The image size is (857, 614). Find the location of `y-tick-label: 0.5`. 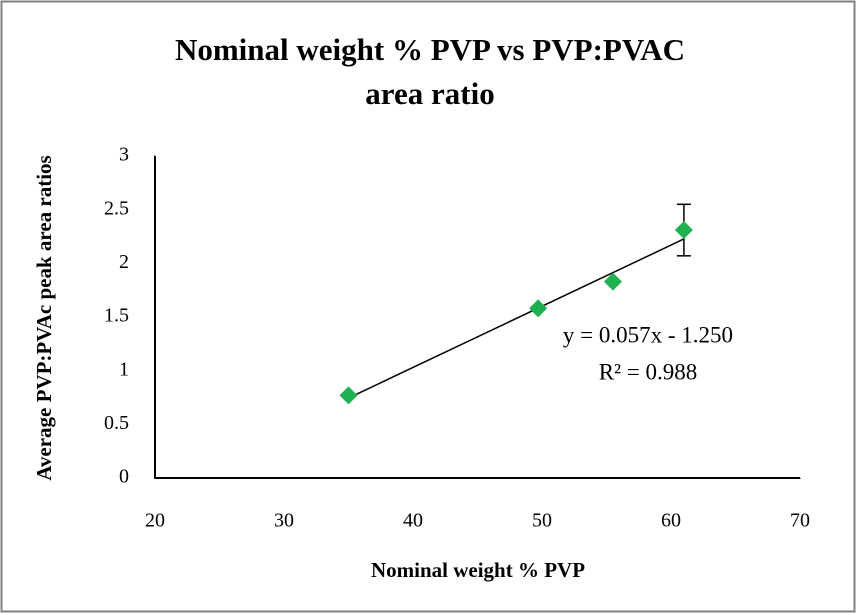

y-tick-label: 0.5 is located at coordinates (116, 423).